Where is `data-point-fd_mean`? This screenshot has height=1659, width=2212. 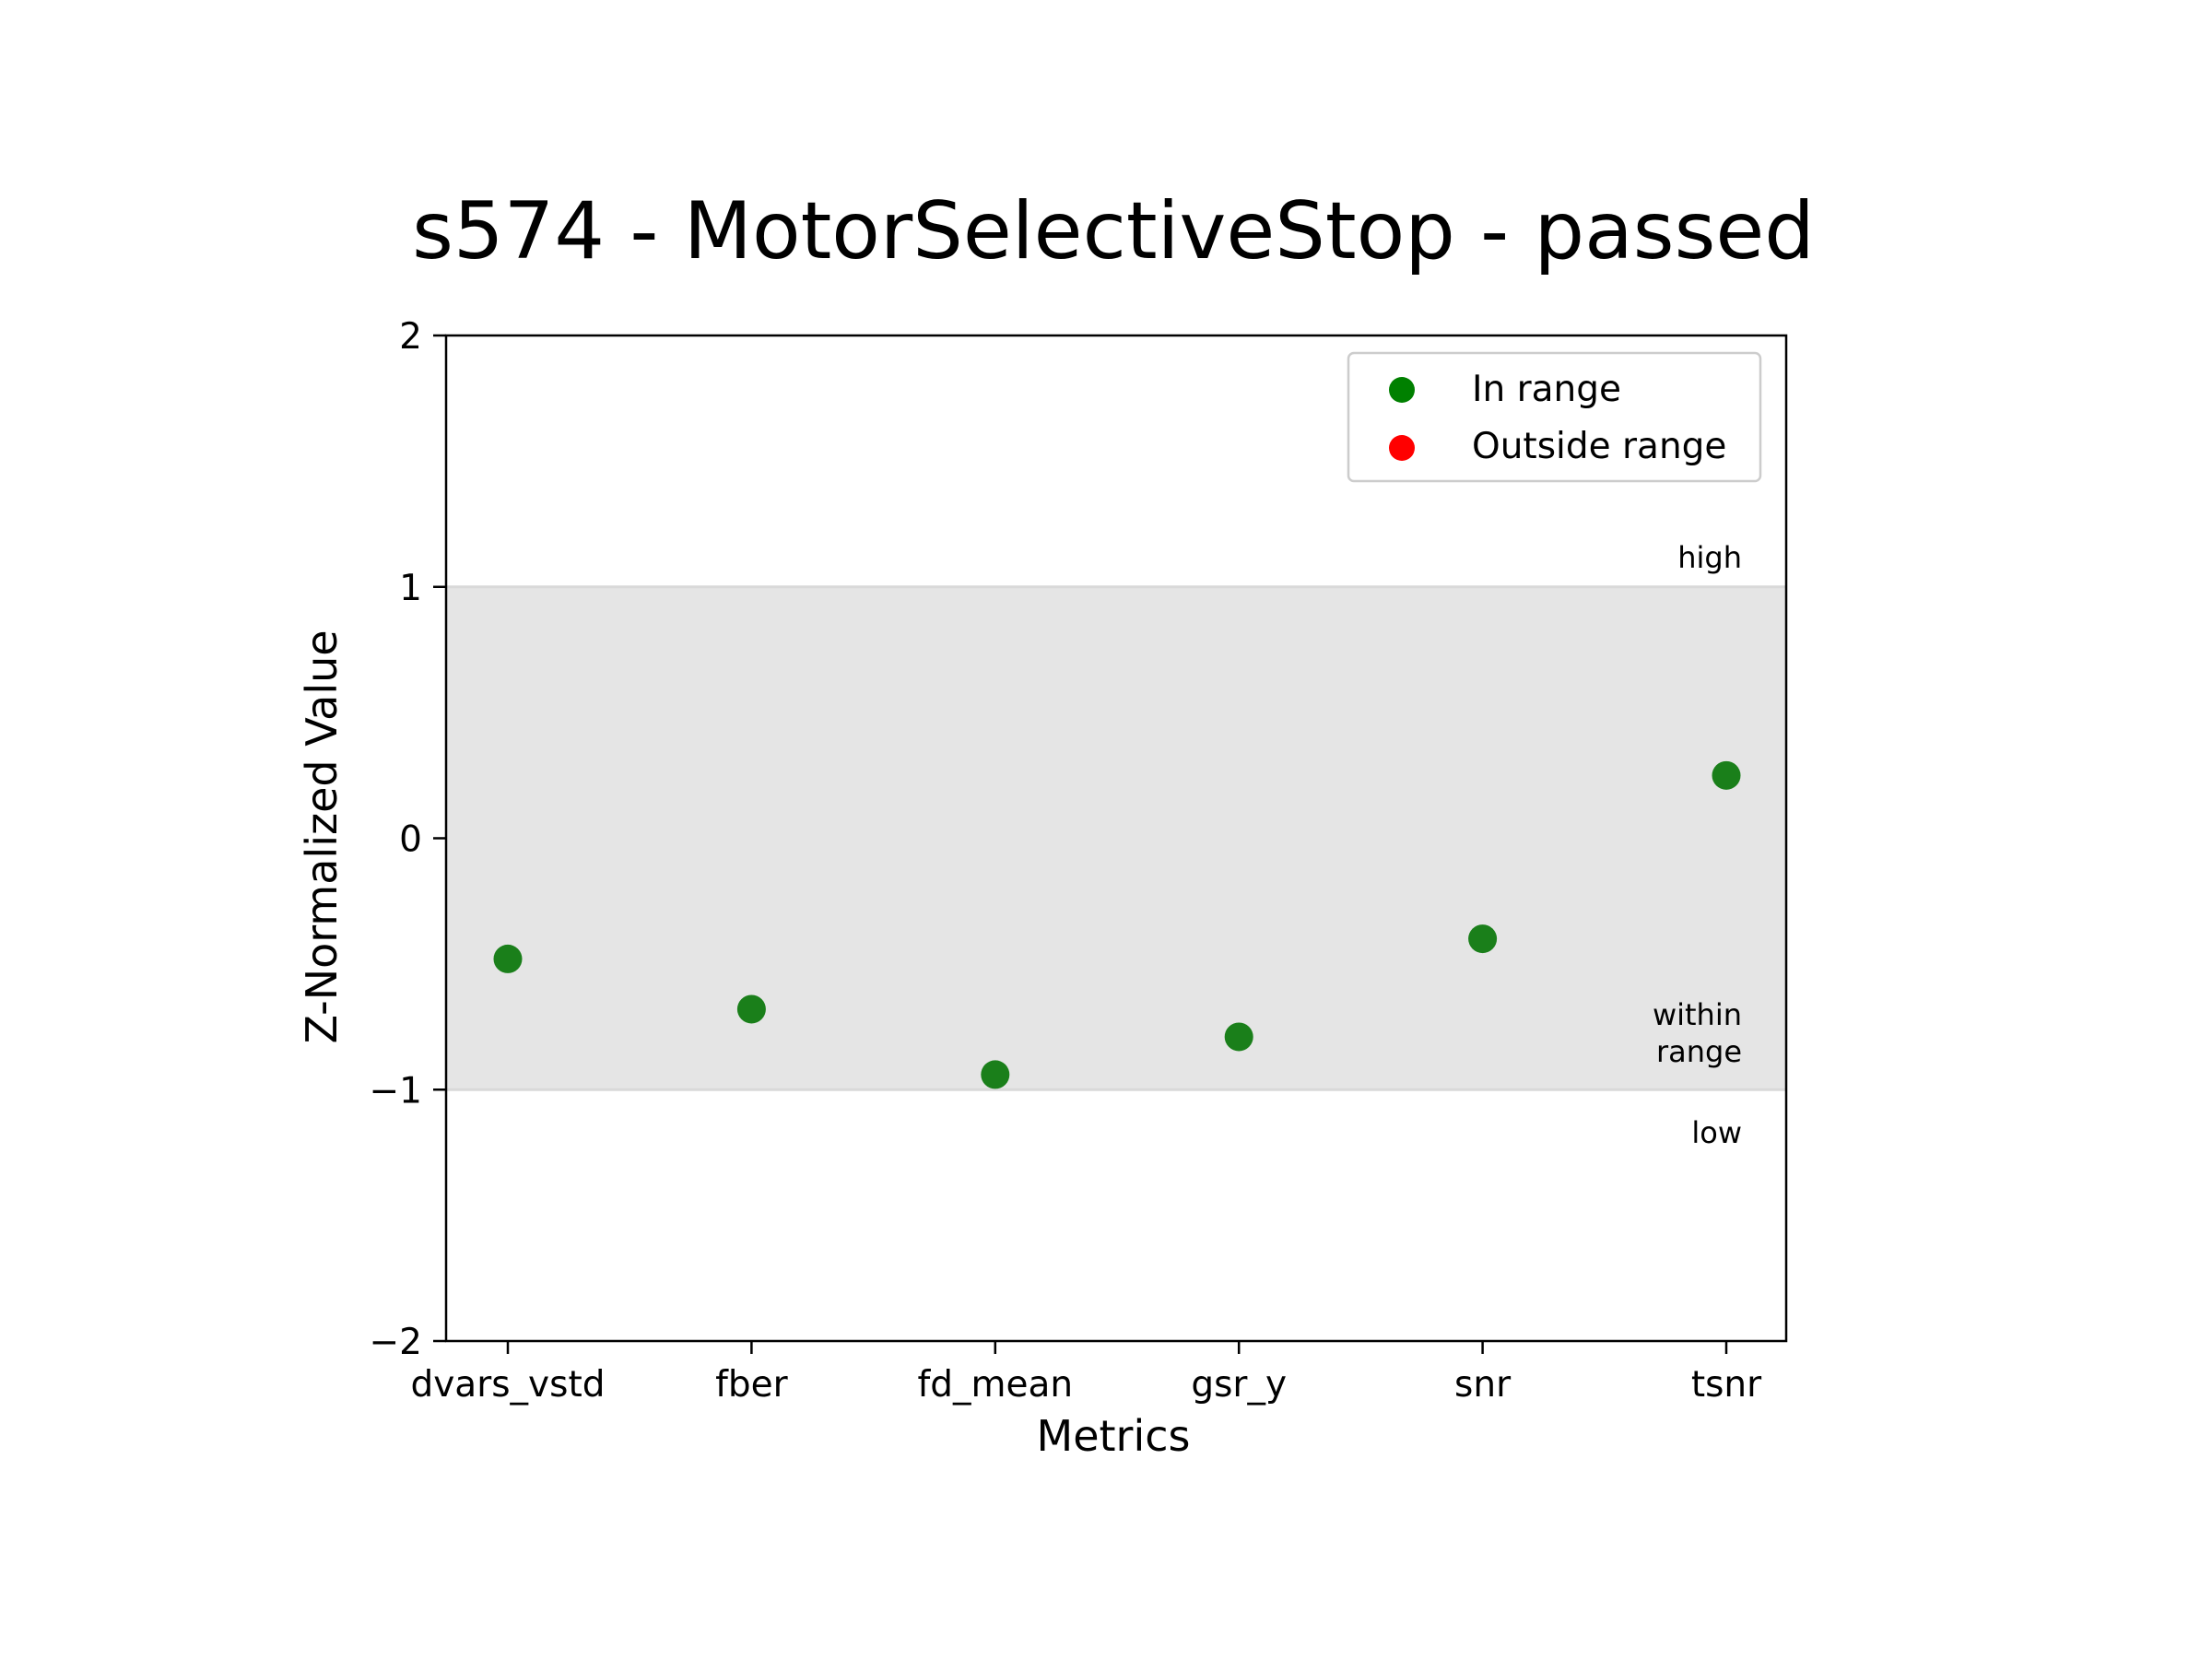
data-point-fd_mean is located at coordinates (995, 1074).